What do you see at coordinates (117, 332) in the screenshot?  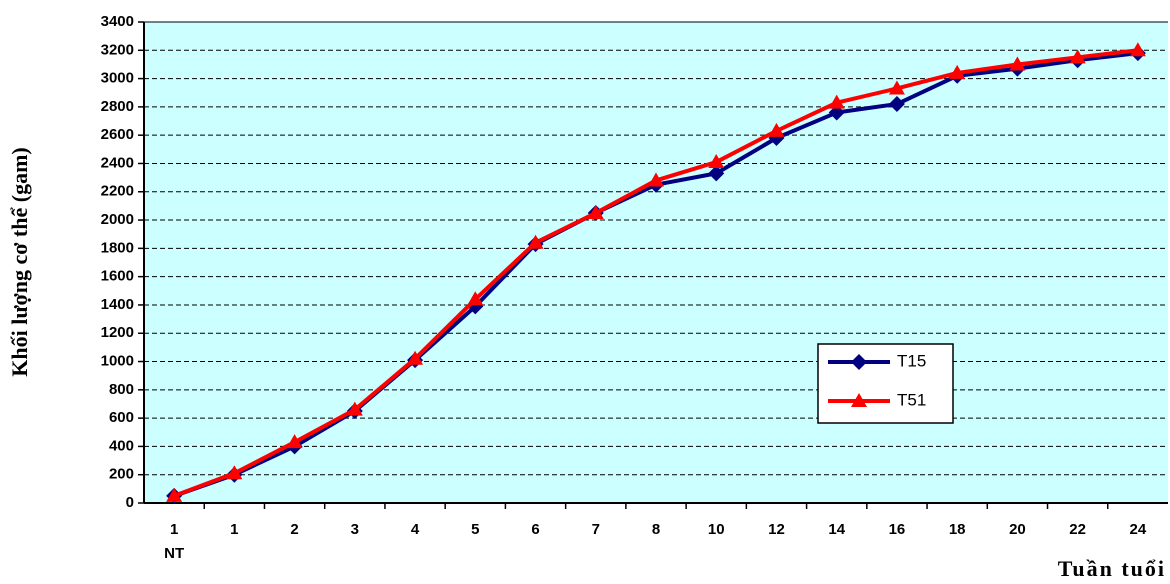 I see `y-tick-label: 1200` at bounding box center [117, 332].